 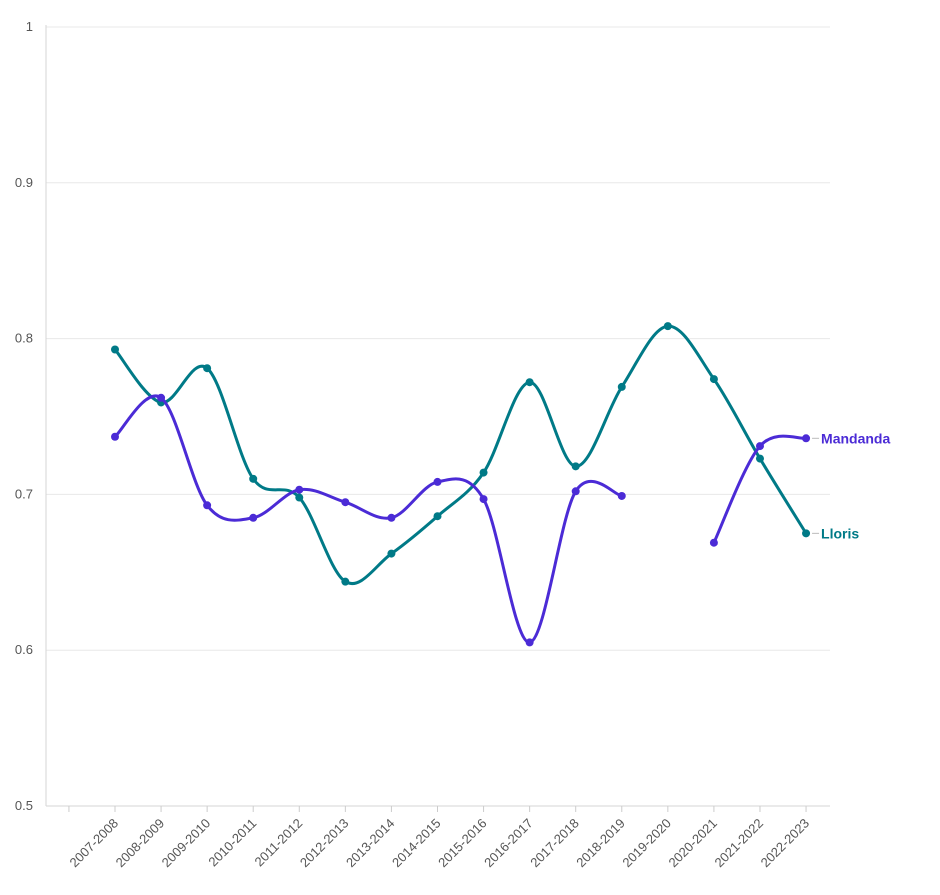 What do you see at coordinates (508, 843) in the screenshot?
I see `x-tick-label: 2016-2017` at bounding box center [508, 843].